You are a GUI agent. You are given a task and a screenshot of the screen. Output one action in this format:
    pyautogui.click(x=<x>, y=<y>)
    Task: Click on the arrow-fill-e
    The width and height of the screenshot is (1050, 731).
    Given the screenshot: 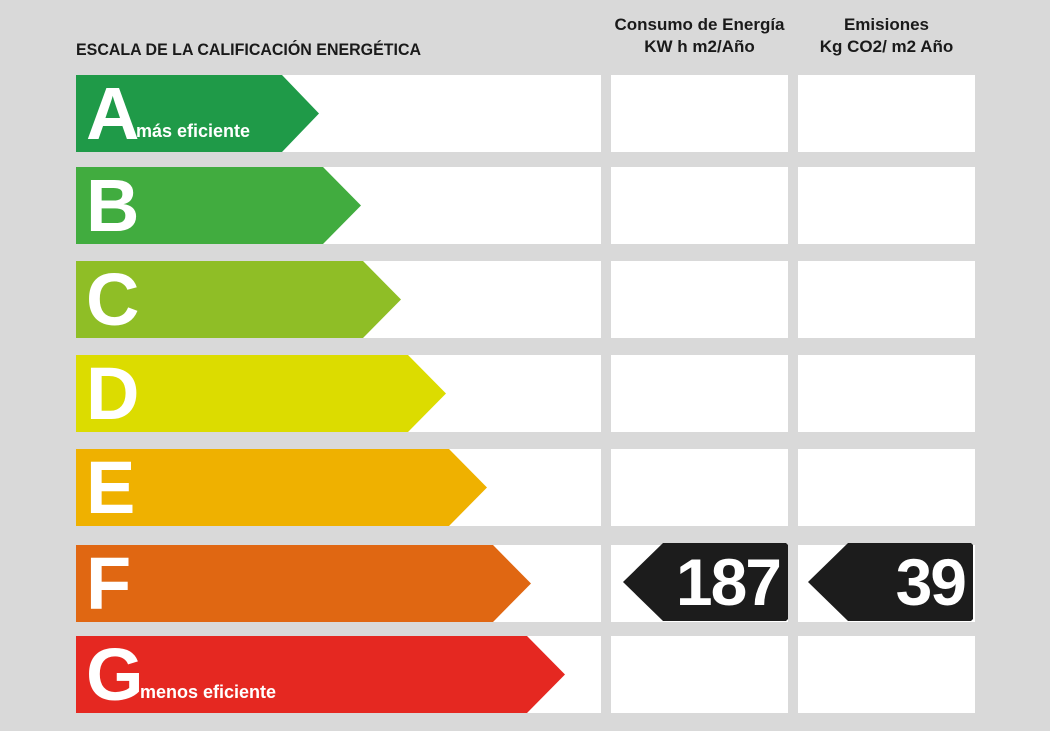 What is the action you would take?
    pyautogui.click(x=281, y=487)
    